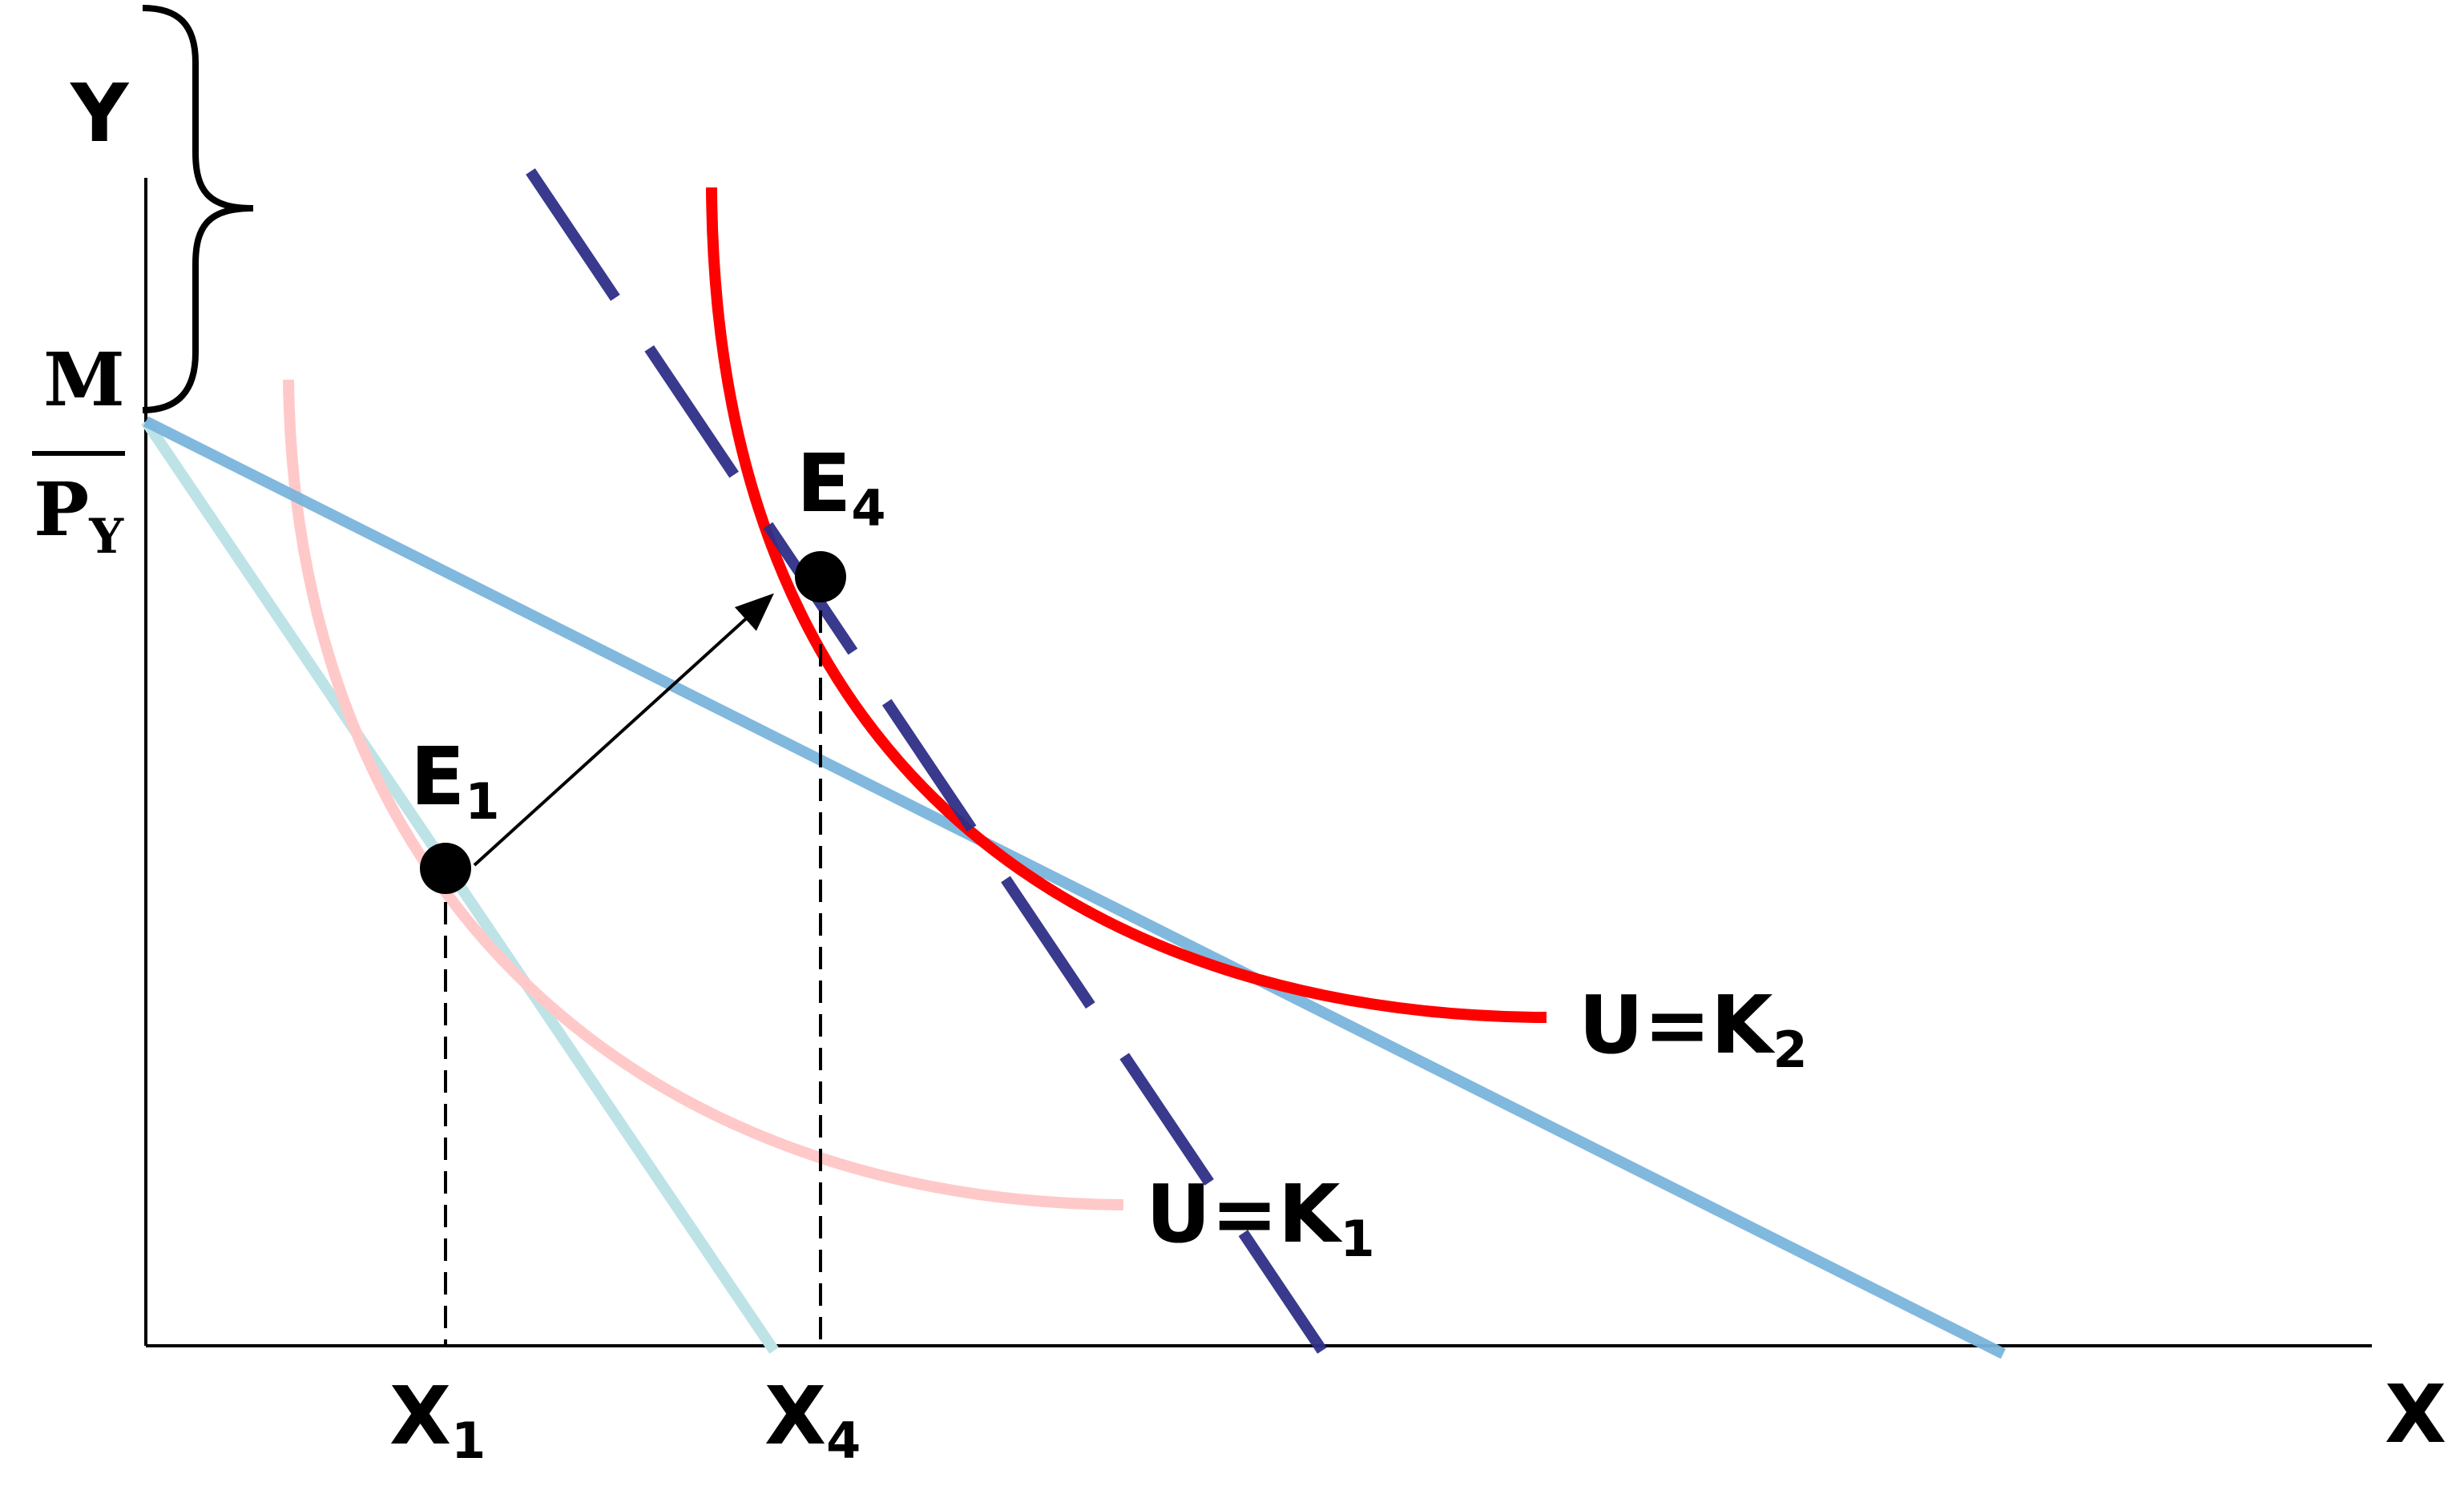 The height and width of the screenshot is (1498, 2464). I want to click on curve-k1-label: U=K1, so click(1260, 1217).